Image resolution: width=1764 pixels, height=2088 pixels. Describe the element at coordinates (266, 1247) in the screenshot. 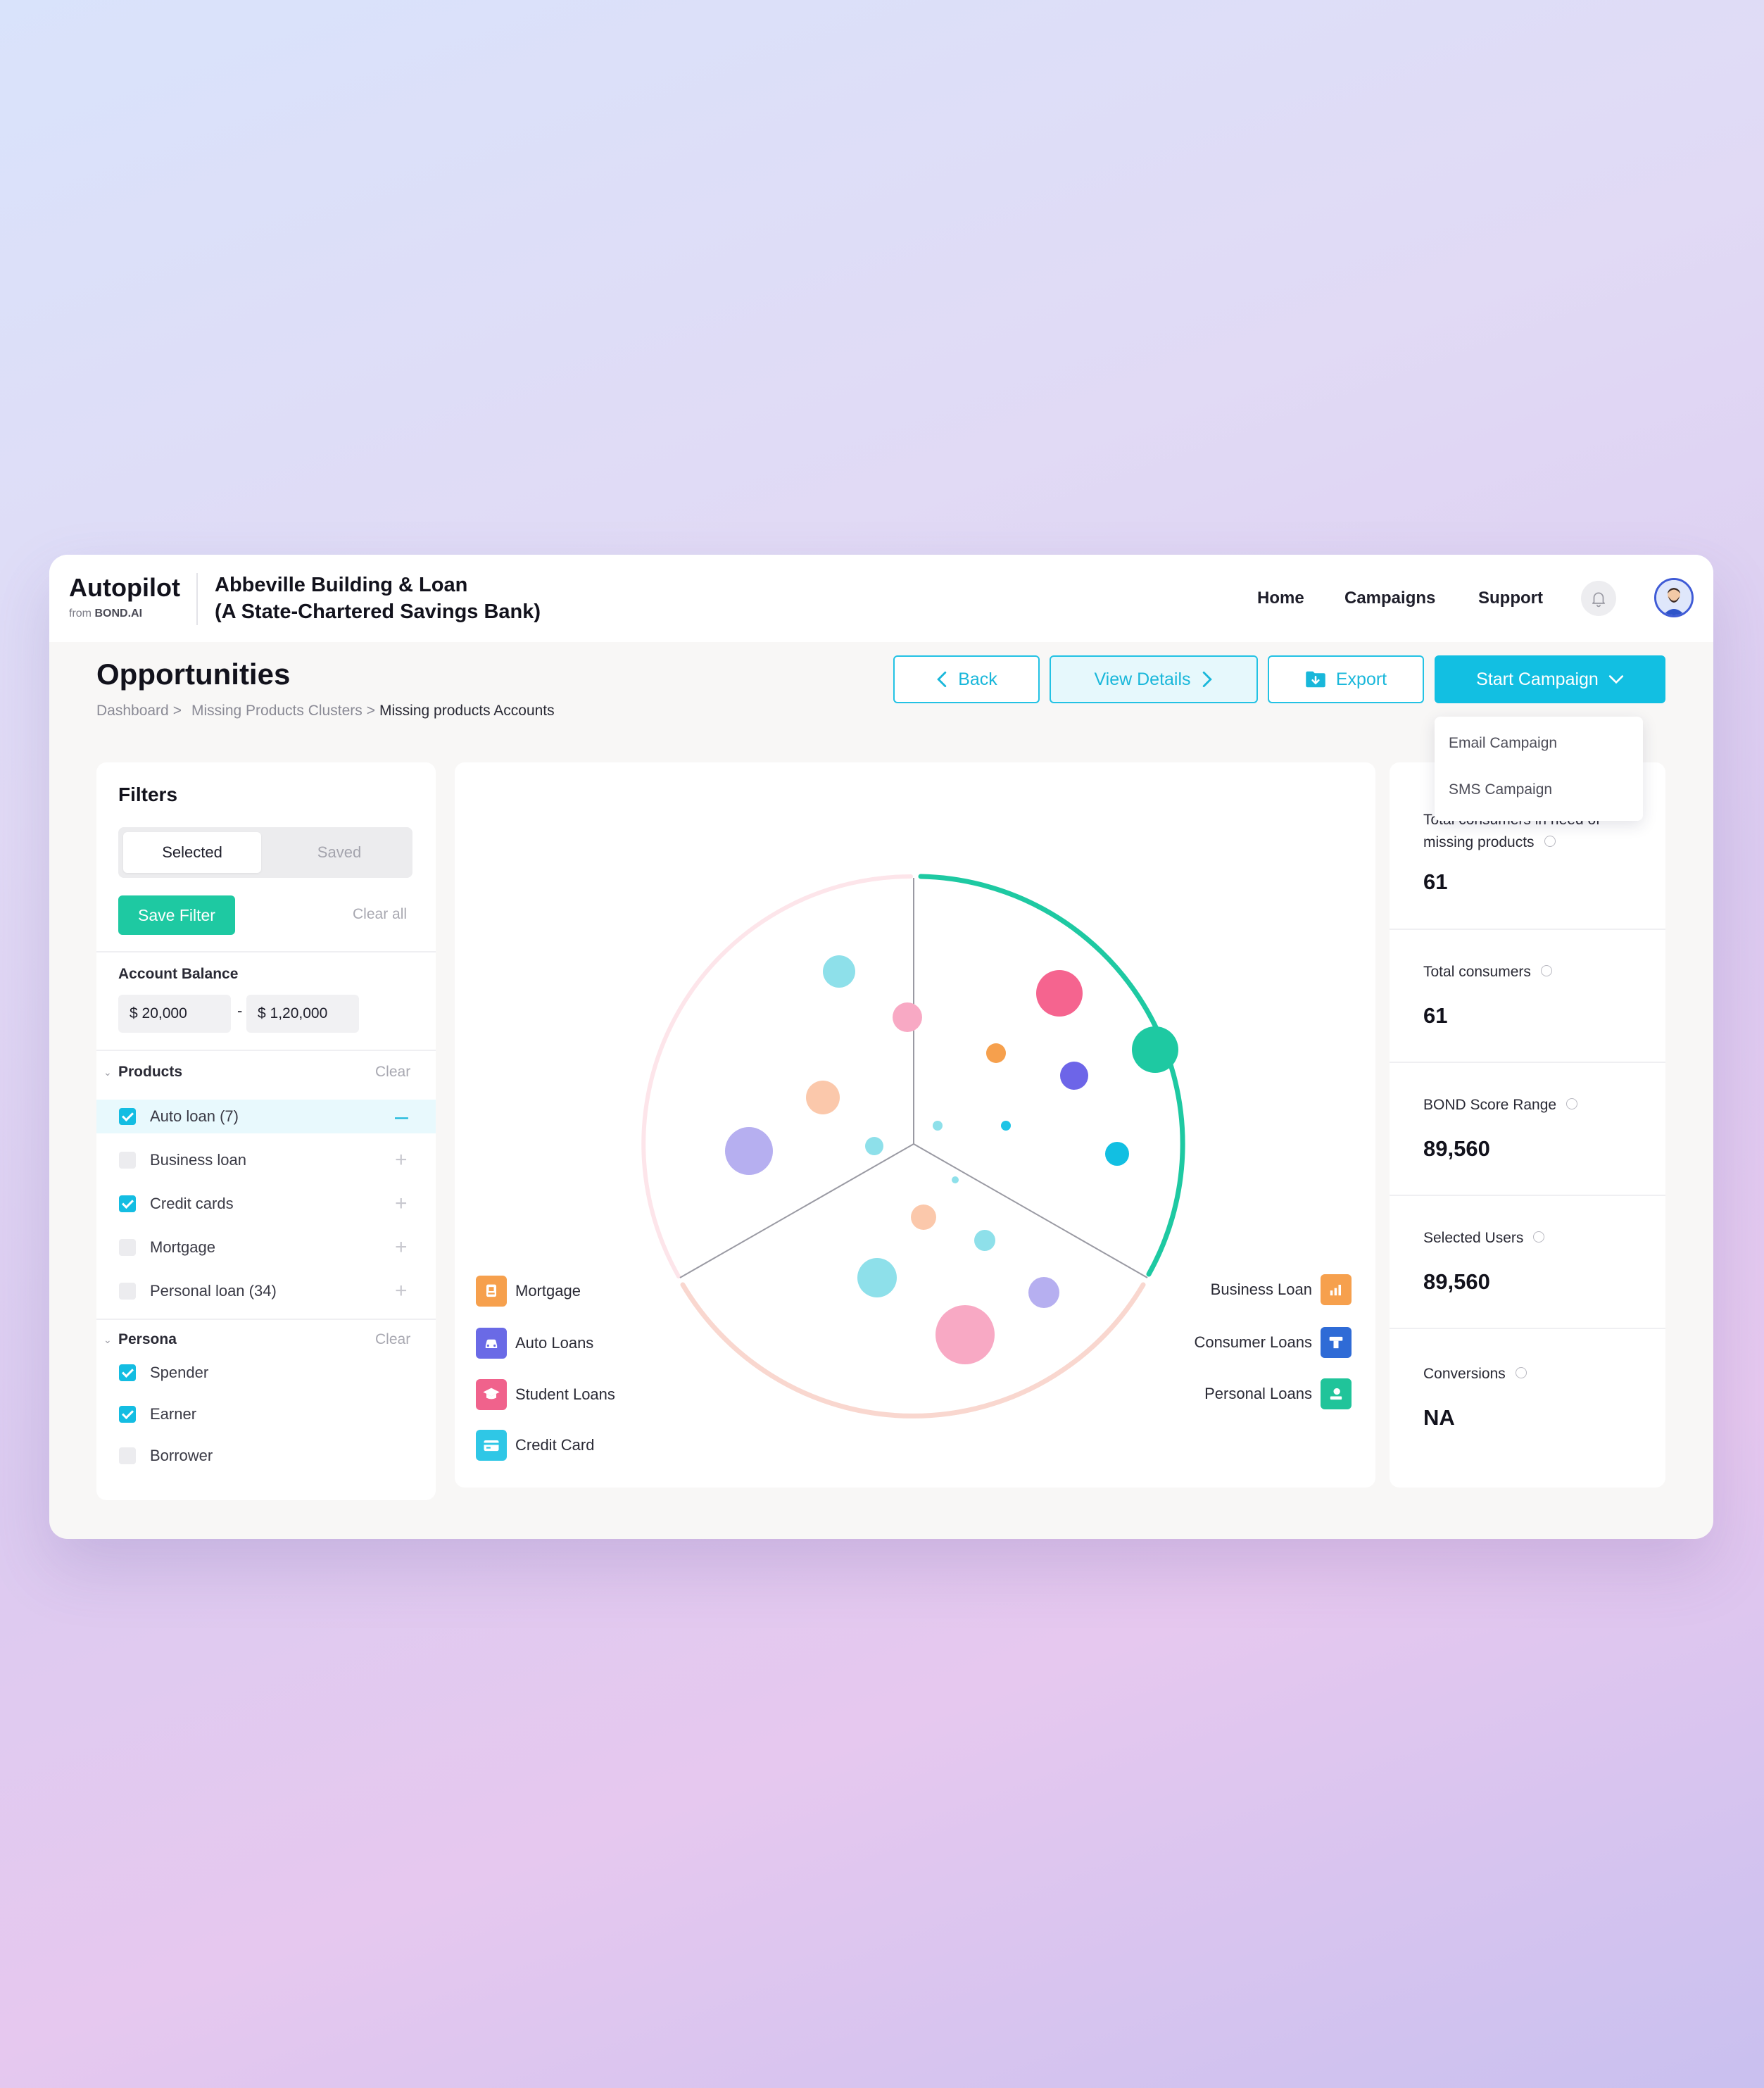

I see `product-item-mortgage: Mortgage +` at that location.